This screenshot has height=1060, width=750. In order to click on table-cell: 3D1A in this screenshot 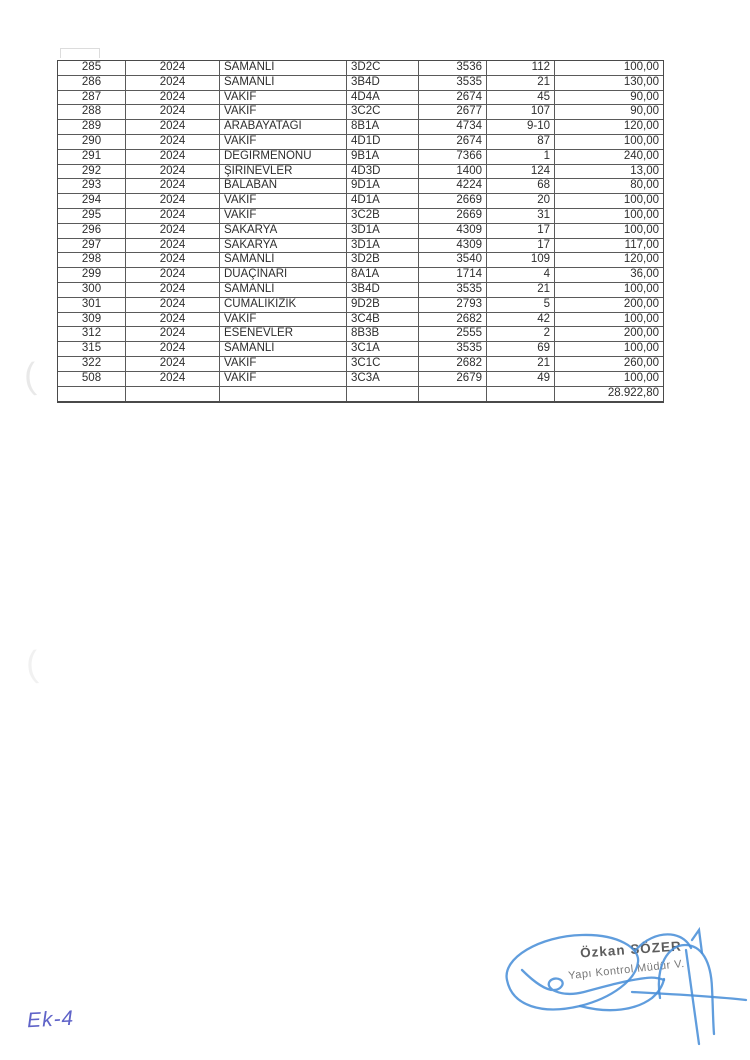, I will do `click(383, 245)`.